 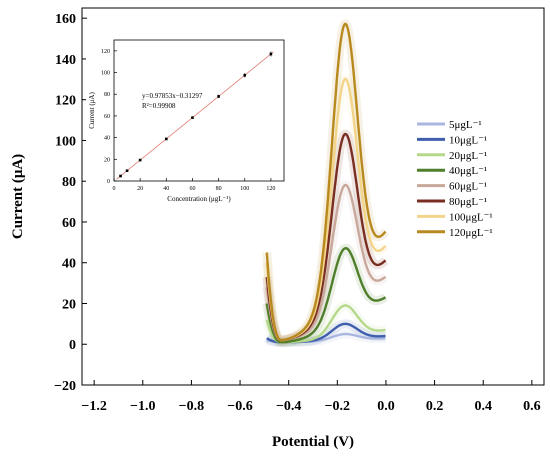 I want to click on main-x-axis-label: Potential (V), so click(x=313, y=442).